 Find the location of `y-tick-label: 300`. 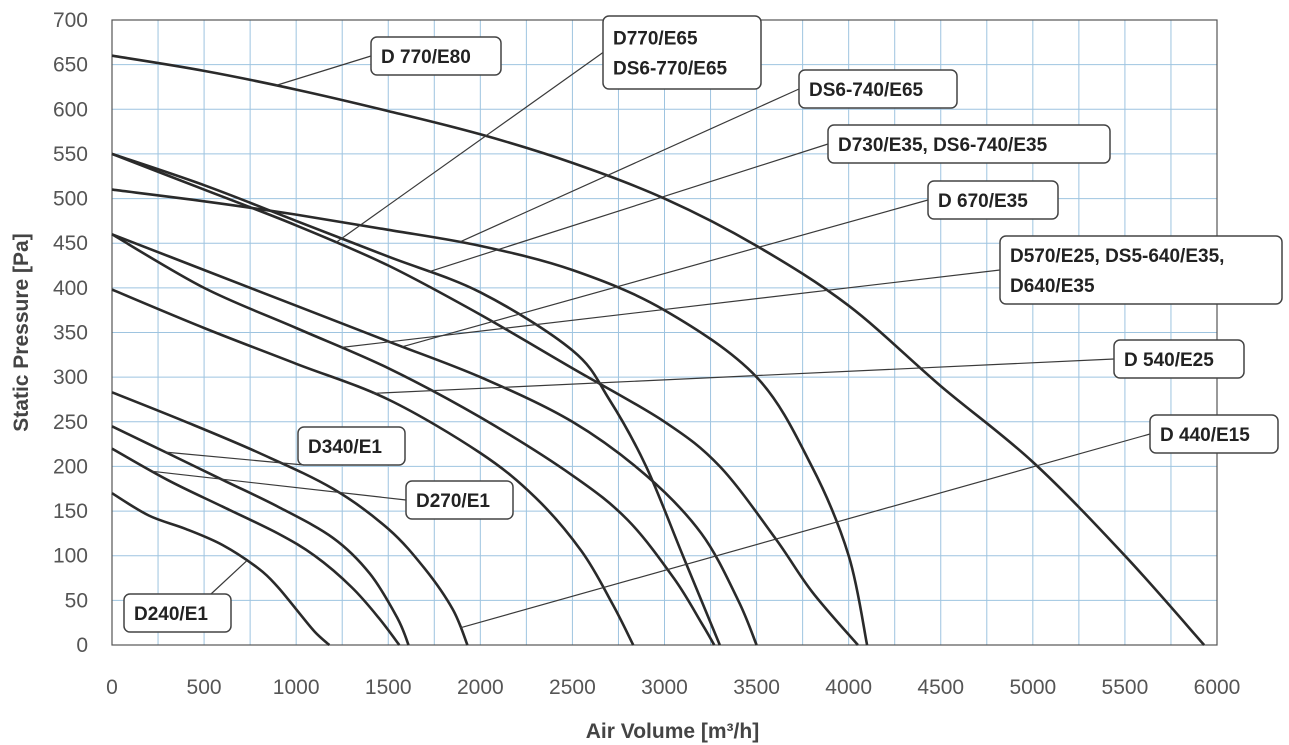

y-tick-label: 300 is located at coordinates (70, 377).